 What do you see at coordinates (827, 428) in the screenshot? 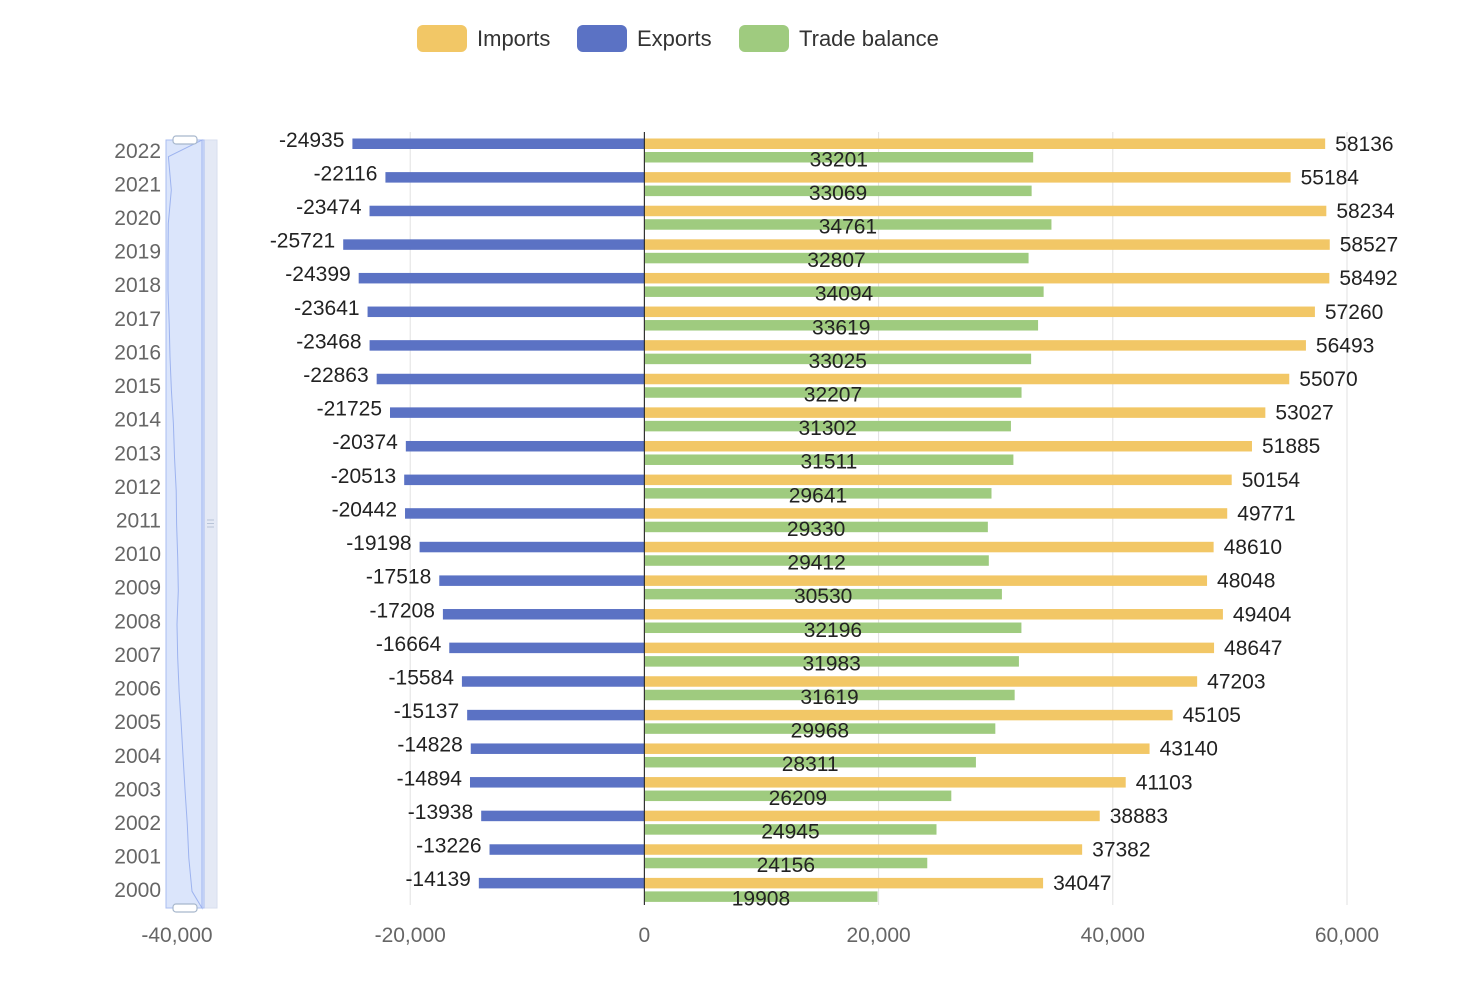
I see `label-trade-balance: 31302` at bounding box center [827, 428].